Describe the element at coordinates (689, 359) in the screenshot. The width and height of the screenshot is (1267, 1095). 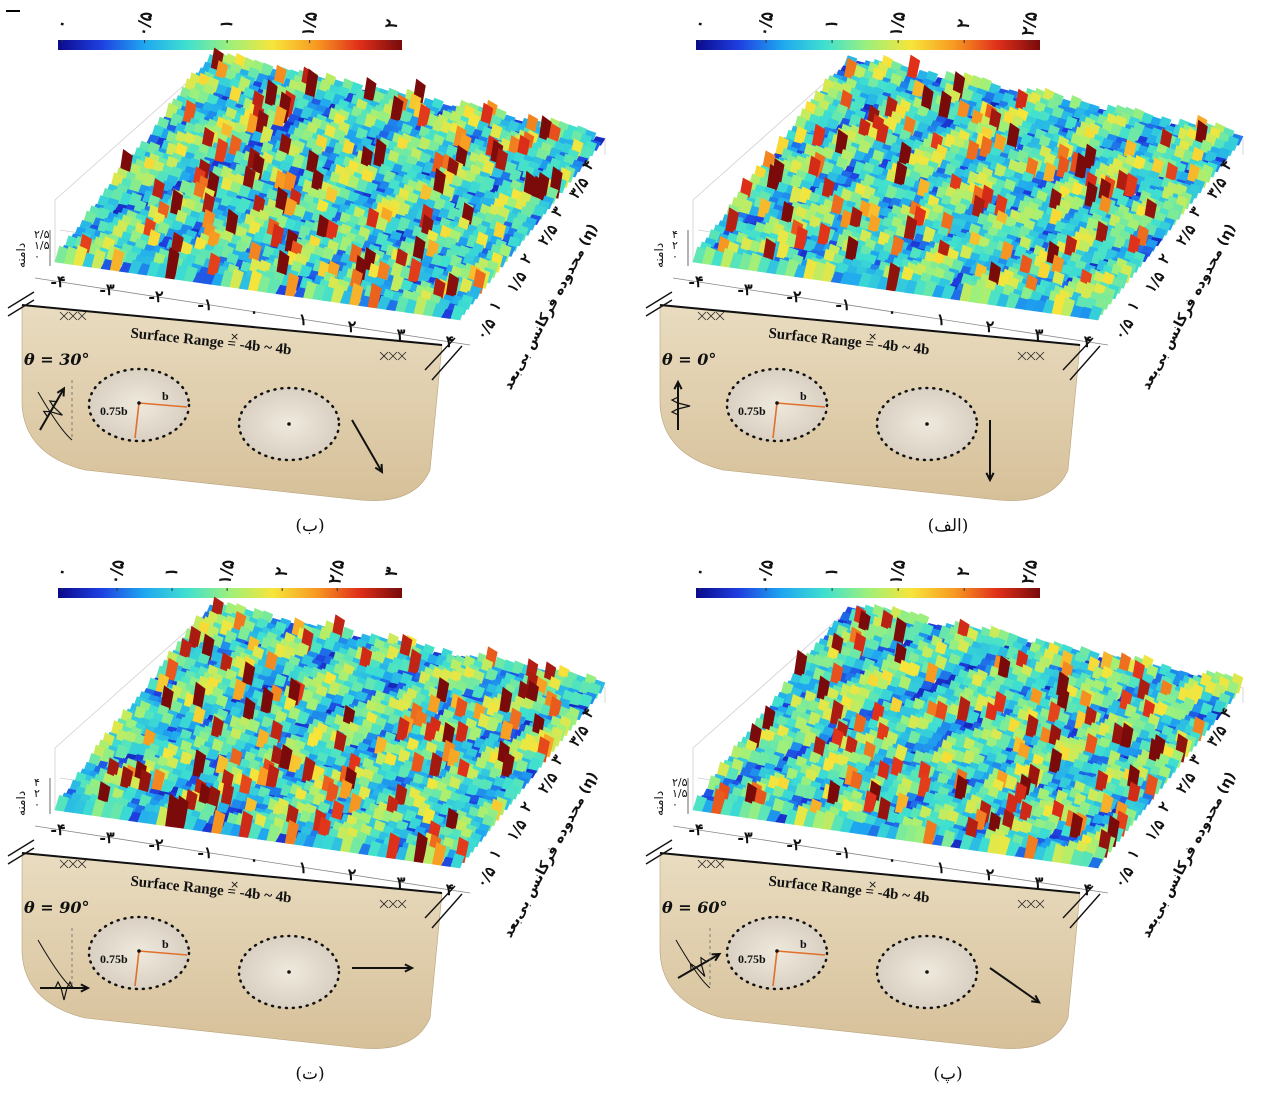
I see `incidence-angle-label: θ = 0°` at that location.